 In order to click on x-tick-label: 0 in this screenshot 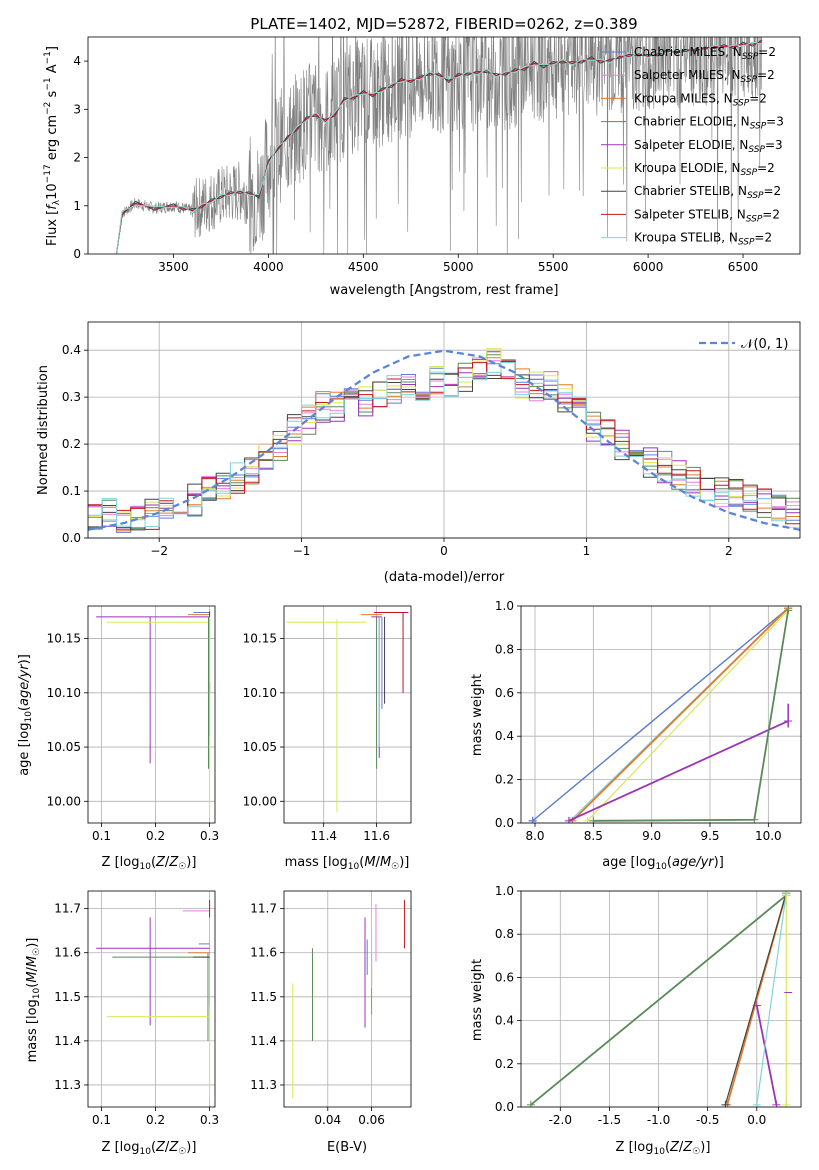, I will do `click(444, 551)`.